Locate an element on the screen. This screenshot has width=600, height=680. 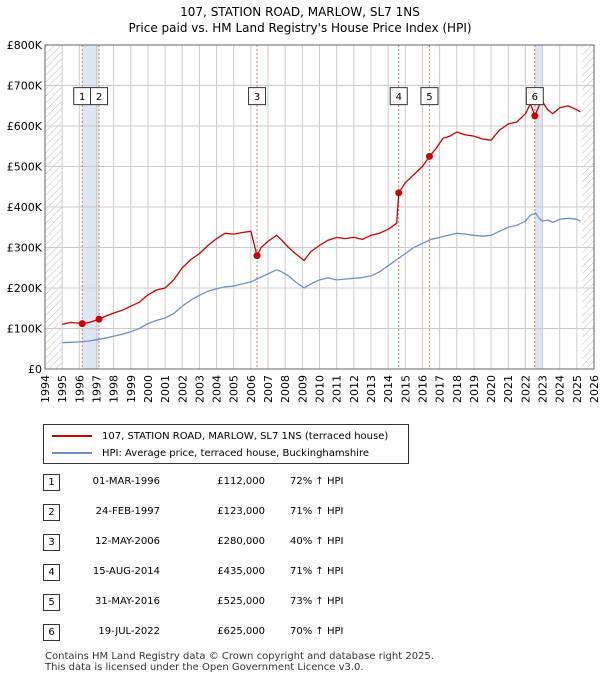
transaction-date: 24-FEB-1997 is located at coordinates (127, 511).